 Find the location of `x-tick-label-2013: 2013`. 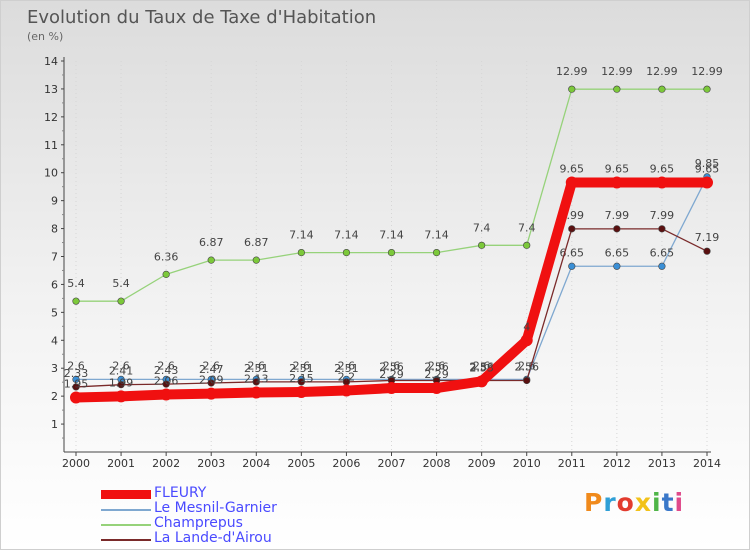

x-tick-label-2013: 2013 is located at coordinates (662, 463).